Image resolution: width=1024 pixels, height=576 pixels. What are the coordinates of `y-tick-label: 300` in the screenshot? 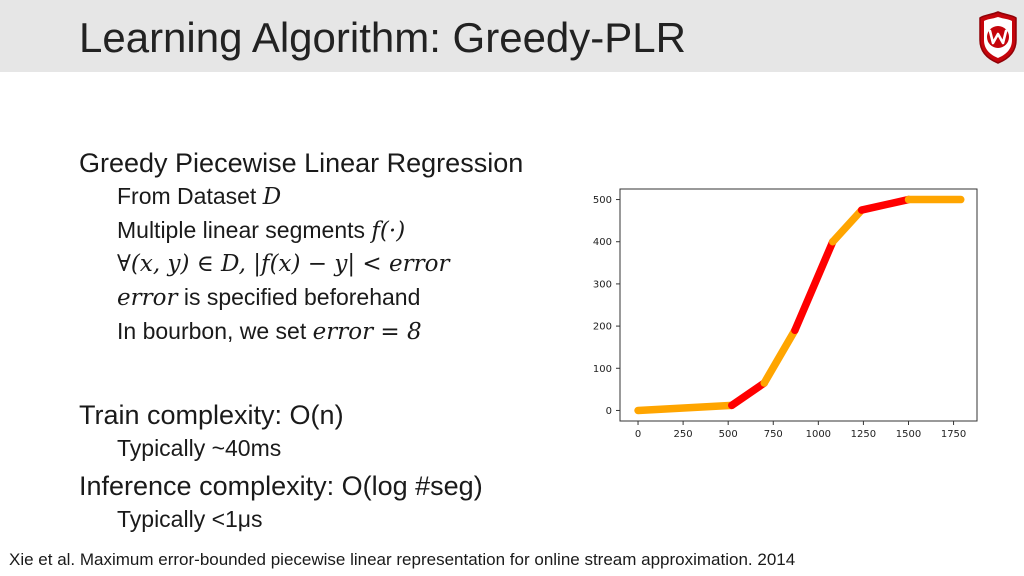 It's located at (602, 284).